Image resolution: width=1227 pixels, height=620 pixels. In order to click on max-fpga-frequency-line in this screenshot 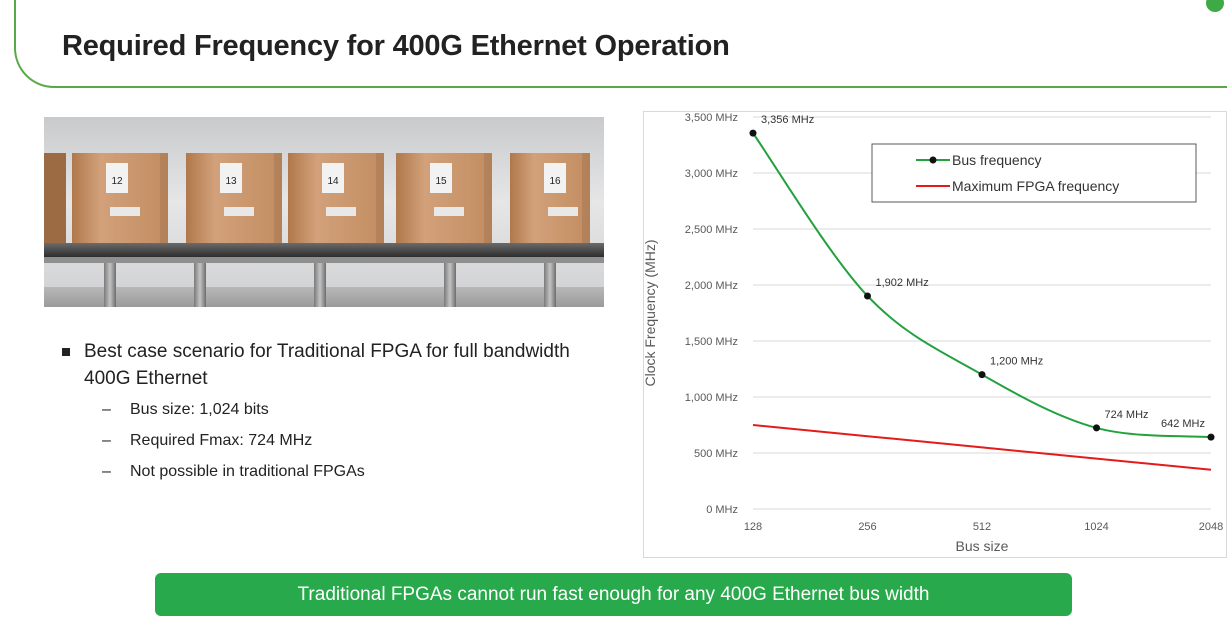, I will do `click(982, 447)`.